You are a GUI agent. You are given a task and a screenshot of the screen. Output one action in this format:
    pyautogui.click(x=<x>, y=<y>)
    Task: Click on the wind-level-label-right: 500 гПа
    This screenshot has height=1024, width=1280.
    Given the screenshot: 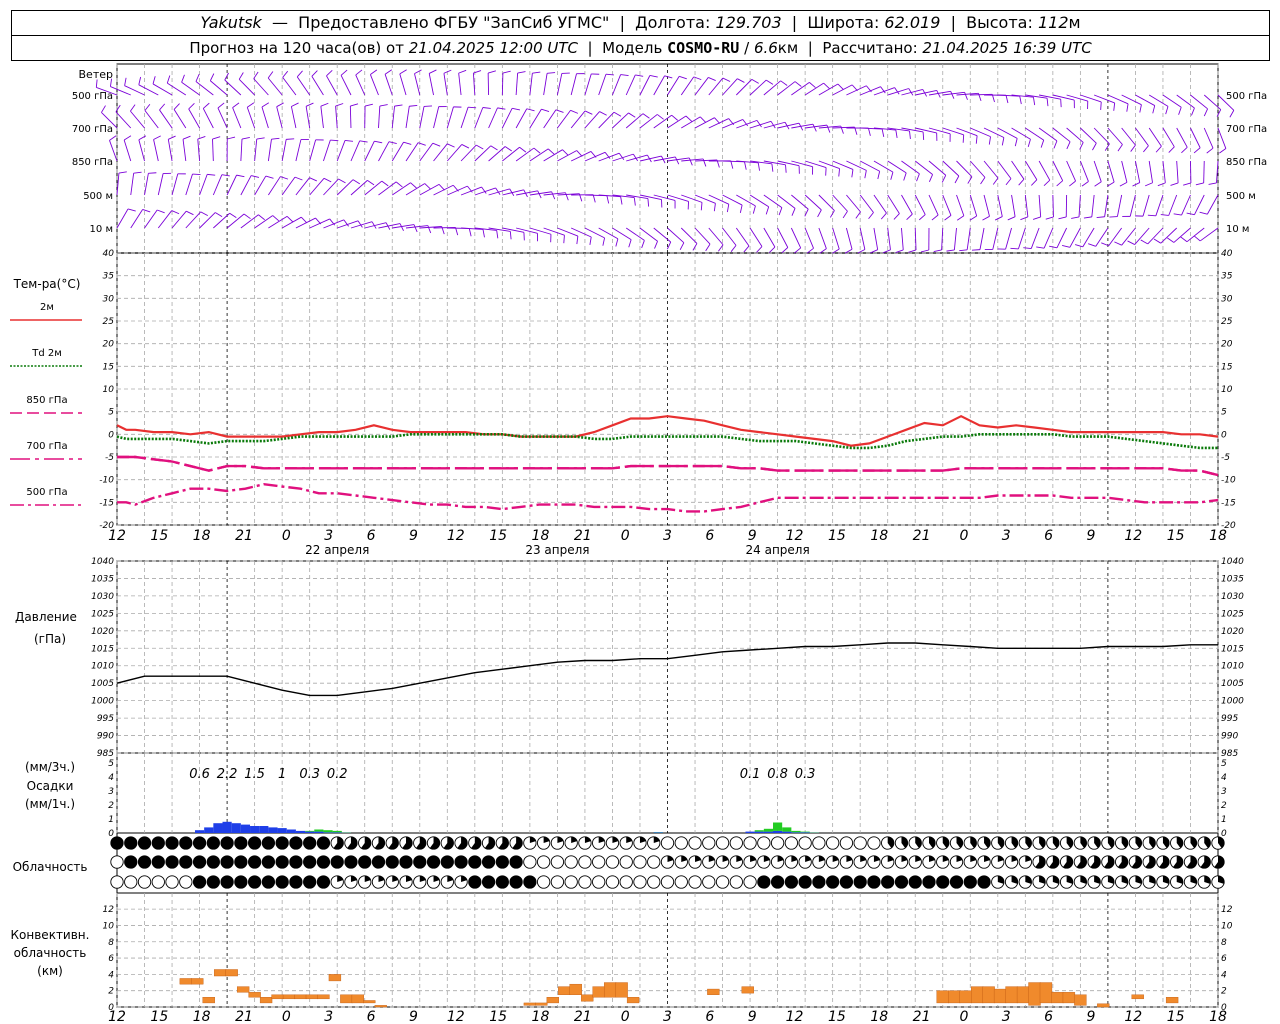 What is the action you would take?
    pyautogui.click(x=1246, y=96)
    